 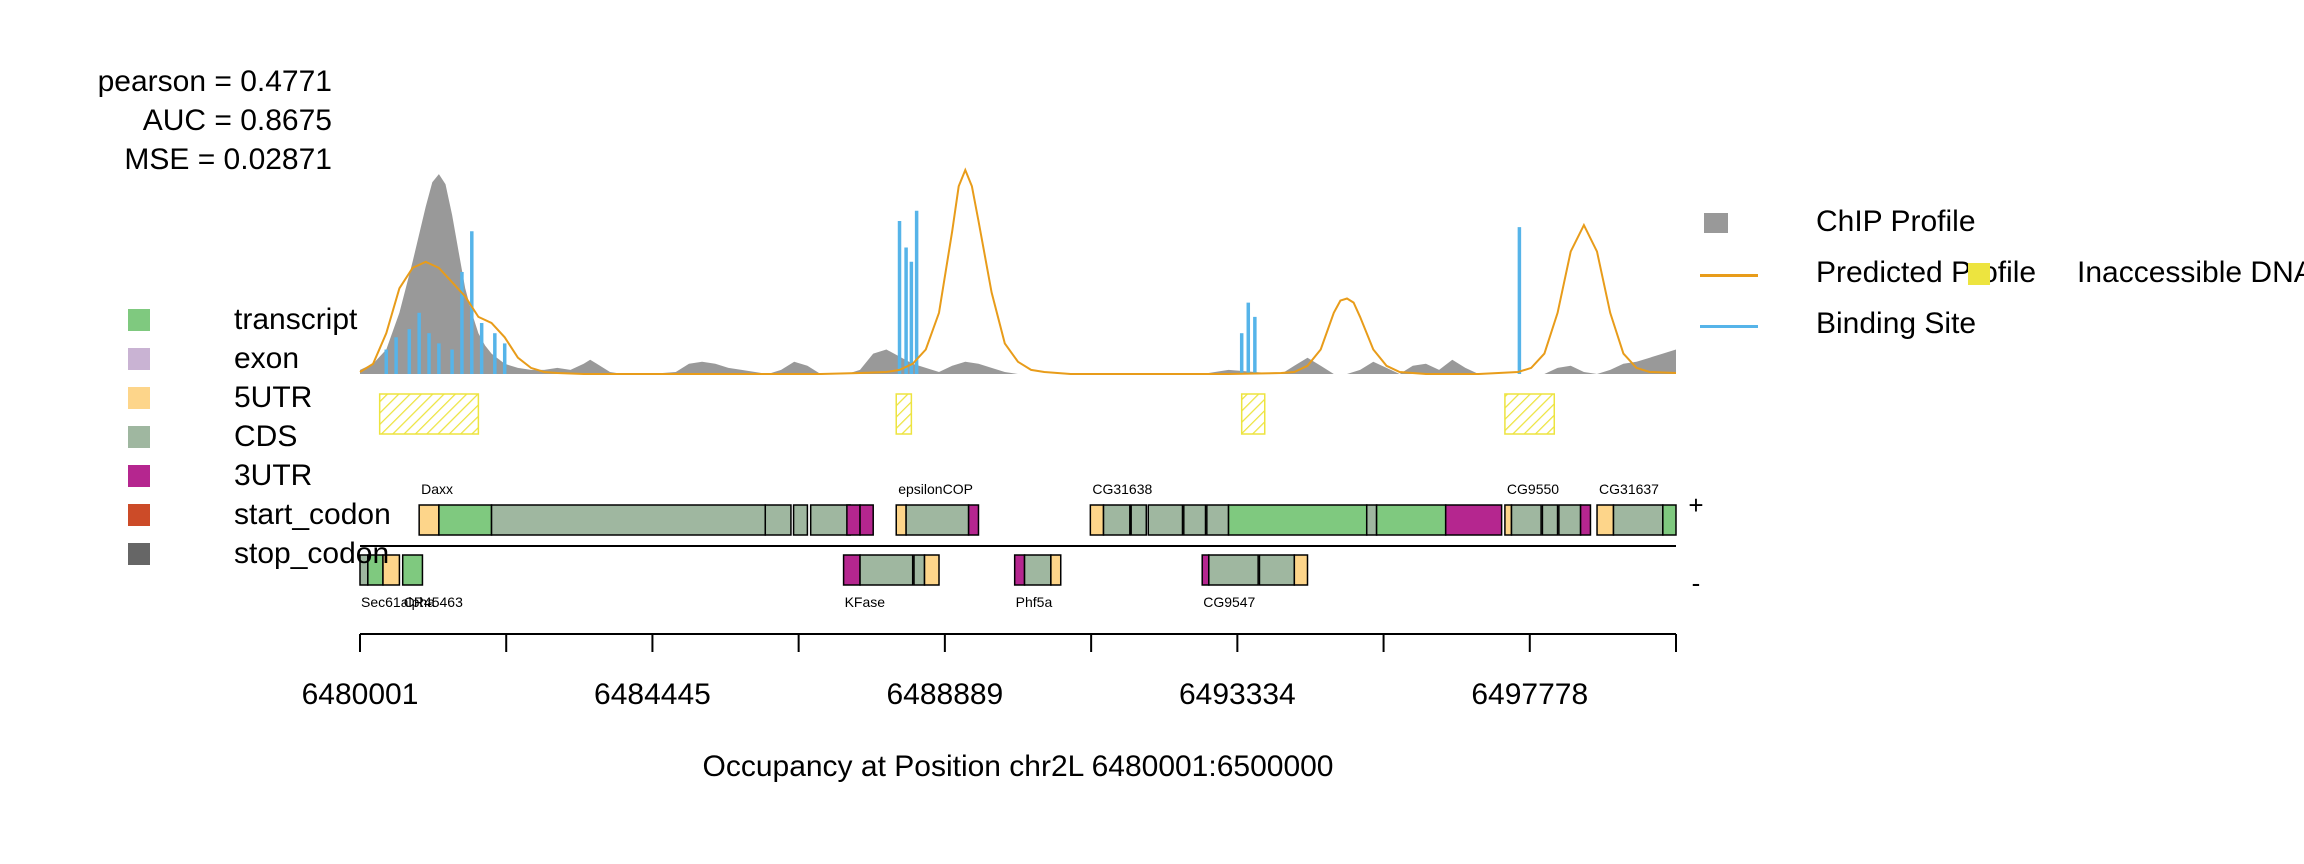 What do you see at coordinates (1896, 221) in the screenshot?
I see `legend-label: ChIP Profile` at bounding box center [1896, 221].